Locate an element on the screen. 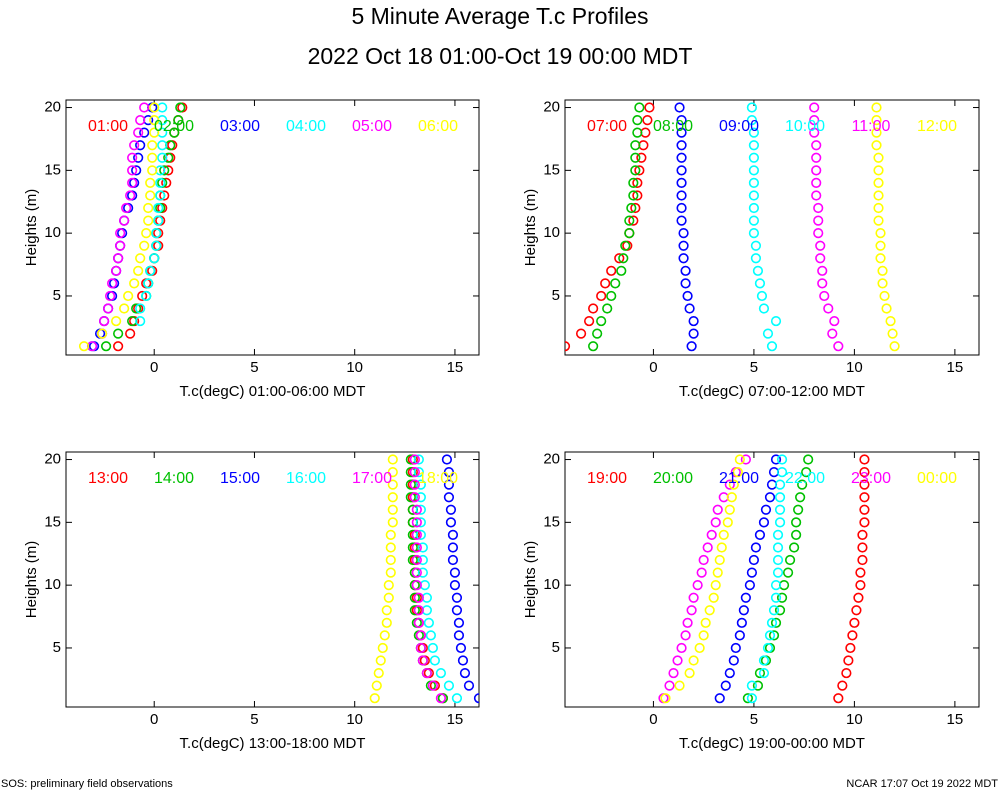 Image resolution: width=1000 pixels, height=800 pixels. legend-entry: 03:00 is located at coordinates (240, 126).